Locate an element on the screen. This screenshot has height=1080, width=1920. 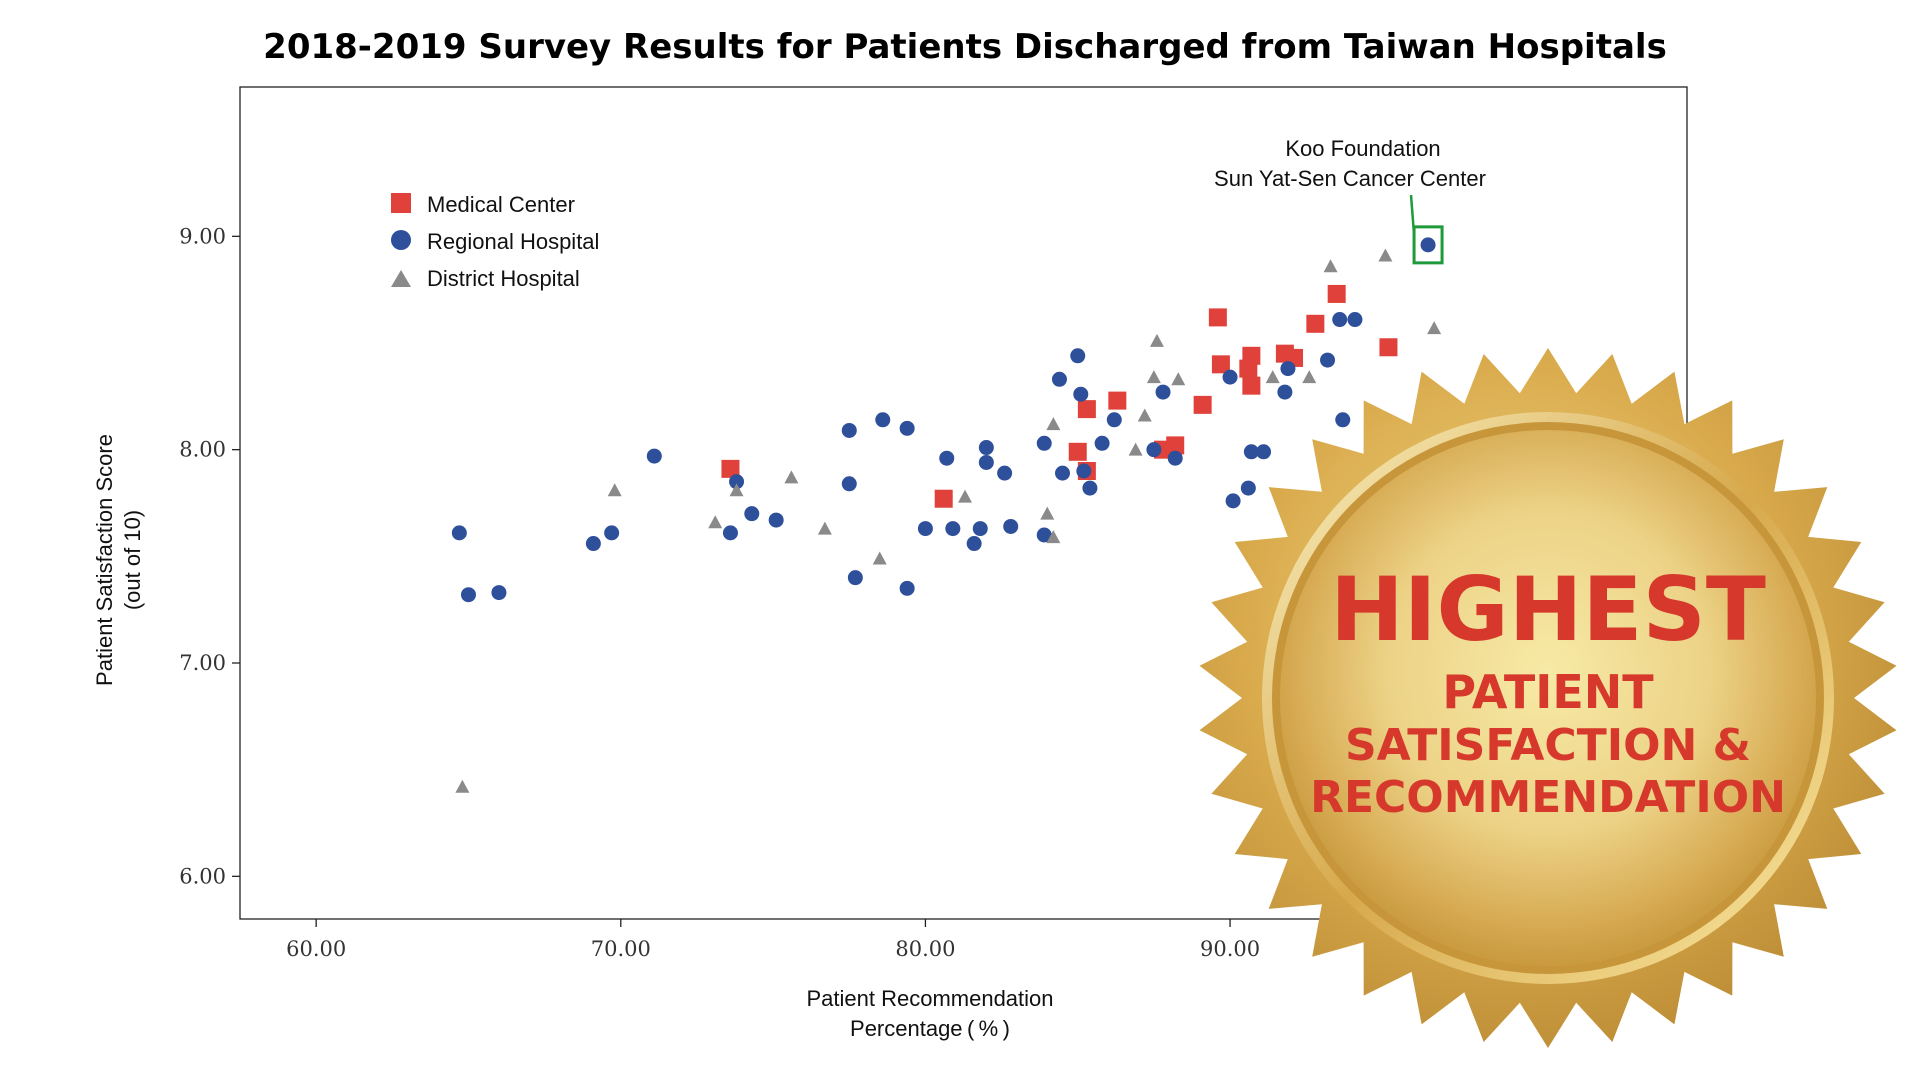
x-tick-label: 60.00 is located at coordinates (316, 949).